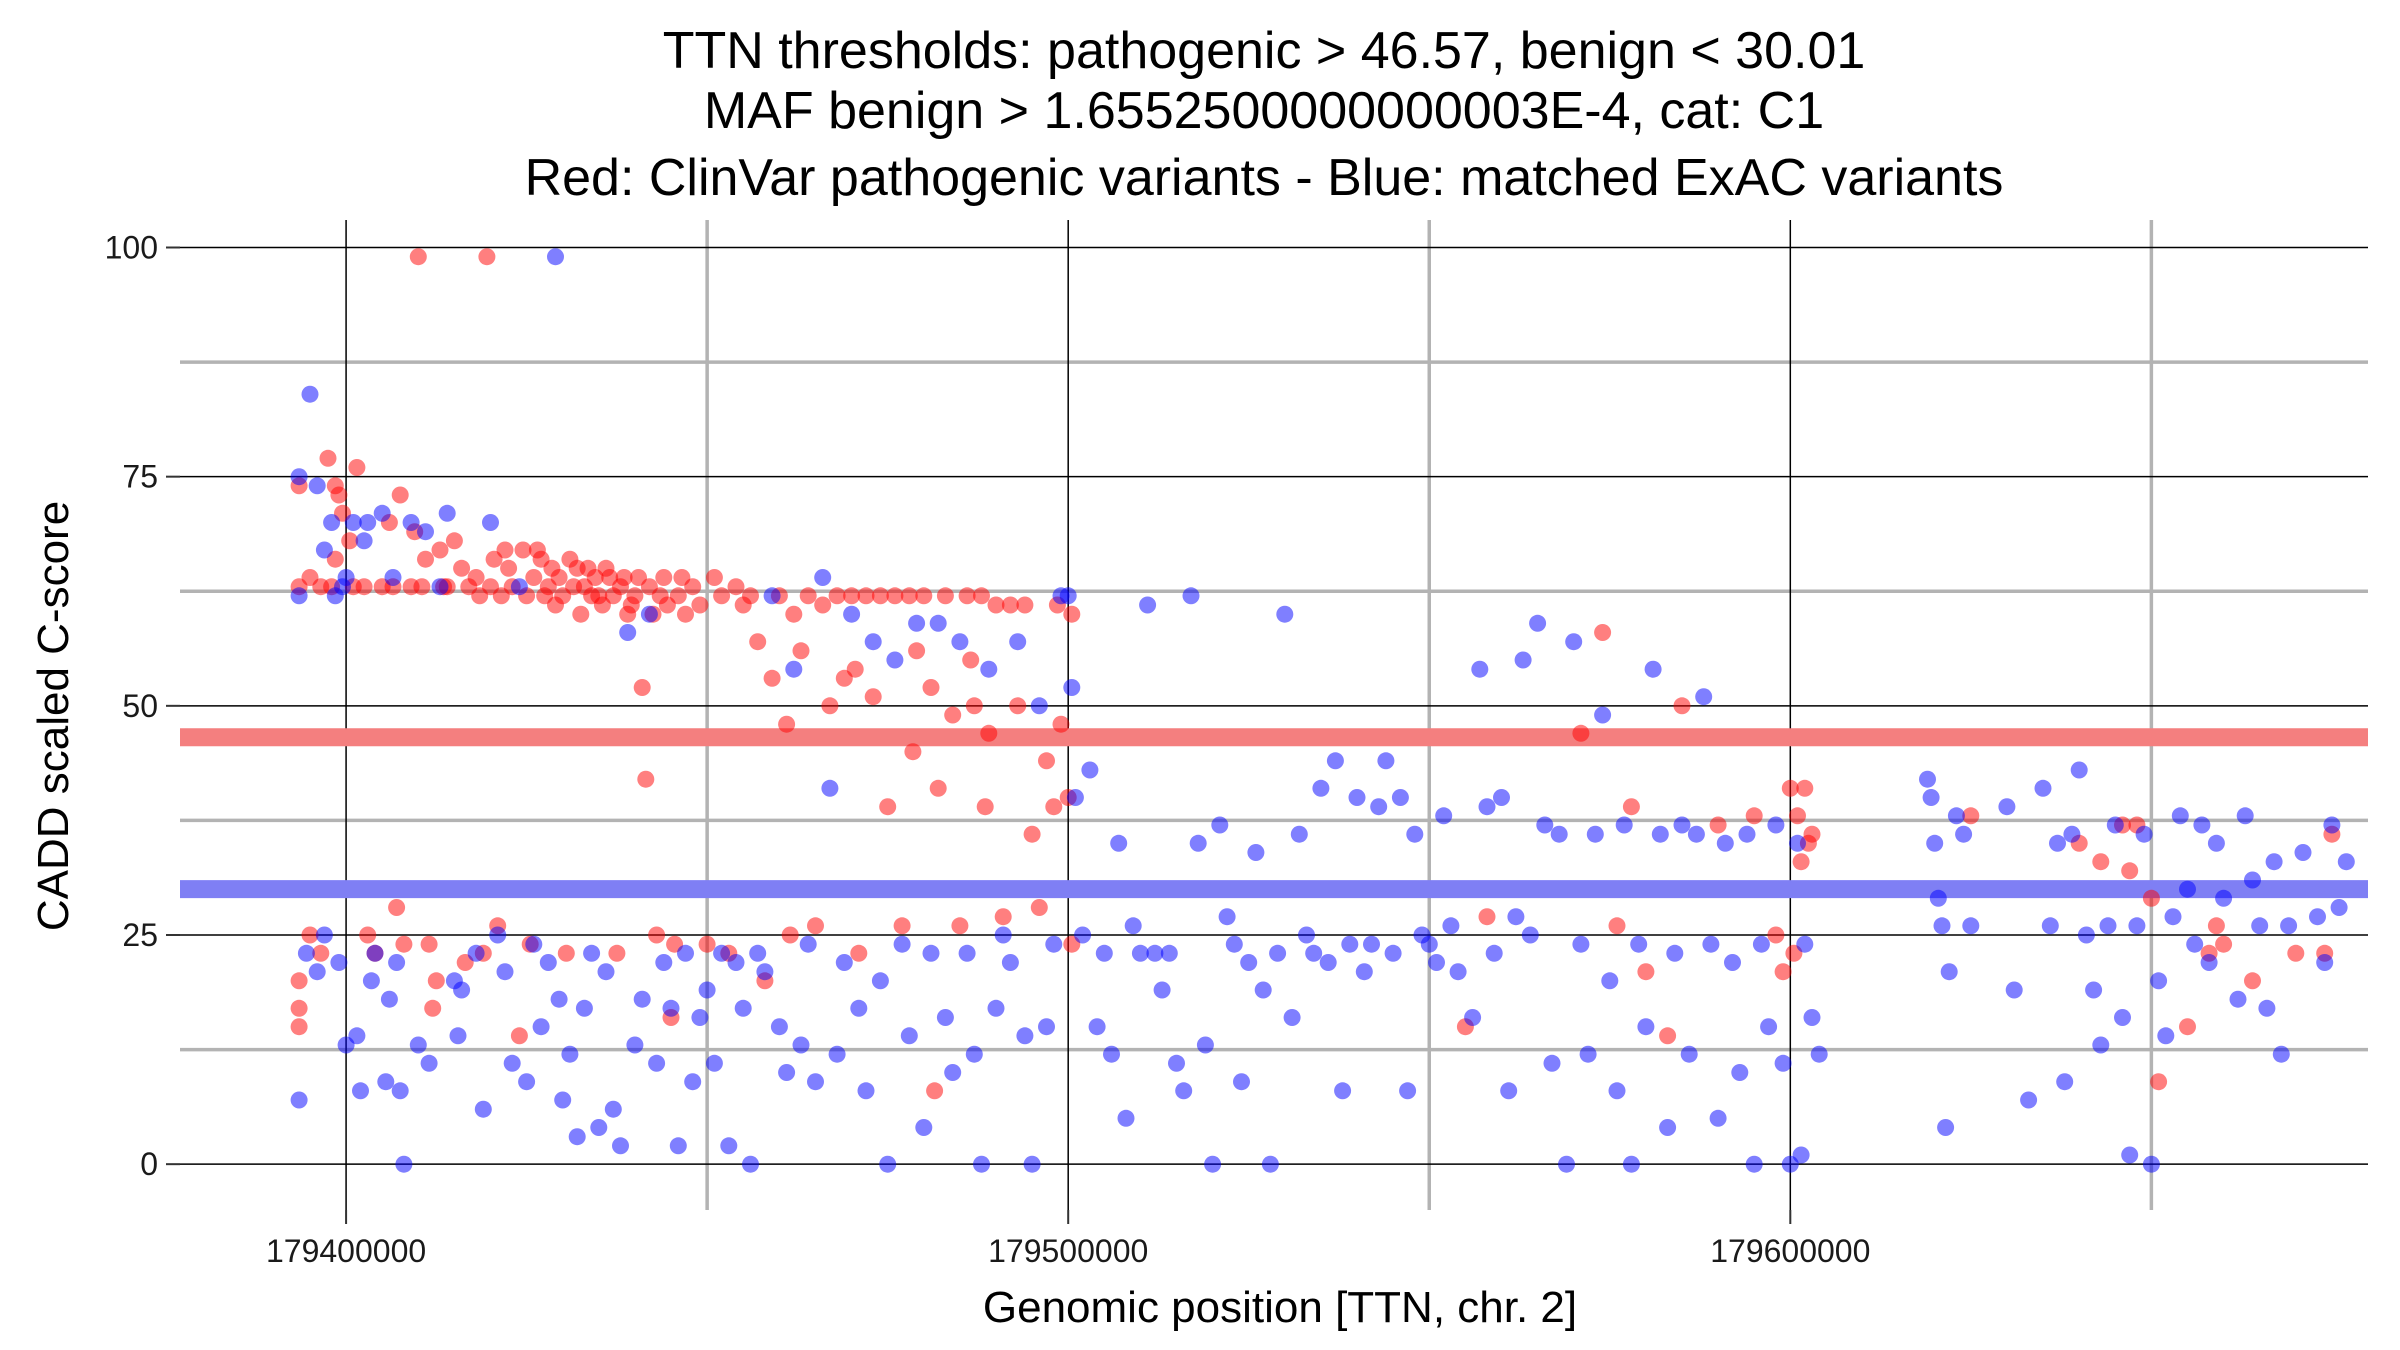 This screenshot has width=2400, height=1350. Describe the element at coordinates (346, 1251) in the screenshot. I see `x-tick-label: 179400000` at that location.